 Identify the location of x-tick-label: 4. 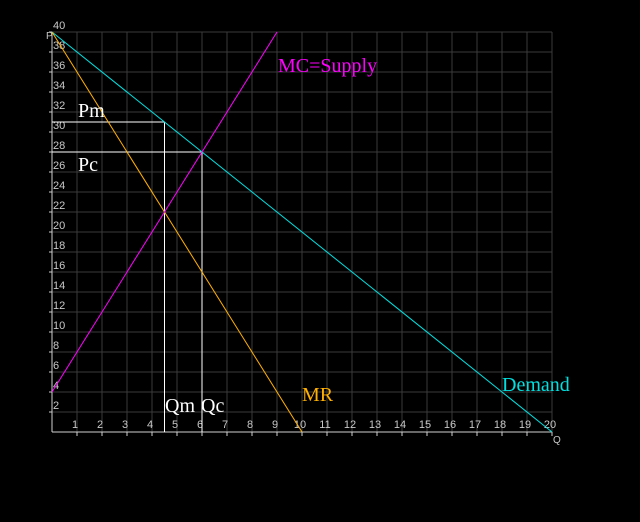
(150, 425).